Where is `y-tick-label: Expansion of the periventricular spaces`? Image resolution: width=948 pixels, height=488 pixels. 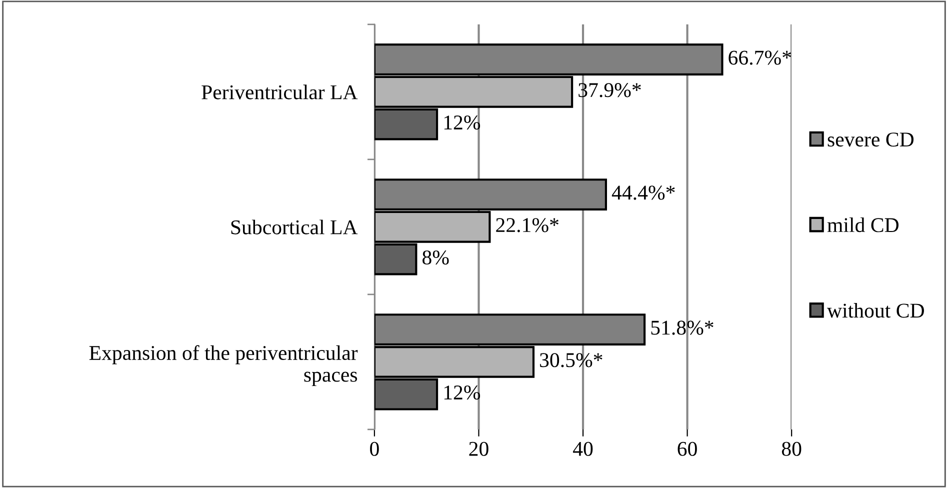 y-tick-label: Expansion of the periventricular spaces is located at coordinates (223, 365).